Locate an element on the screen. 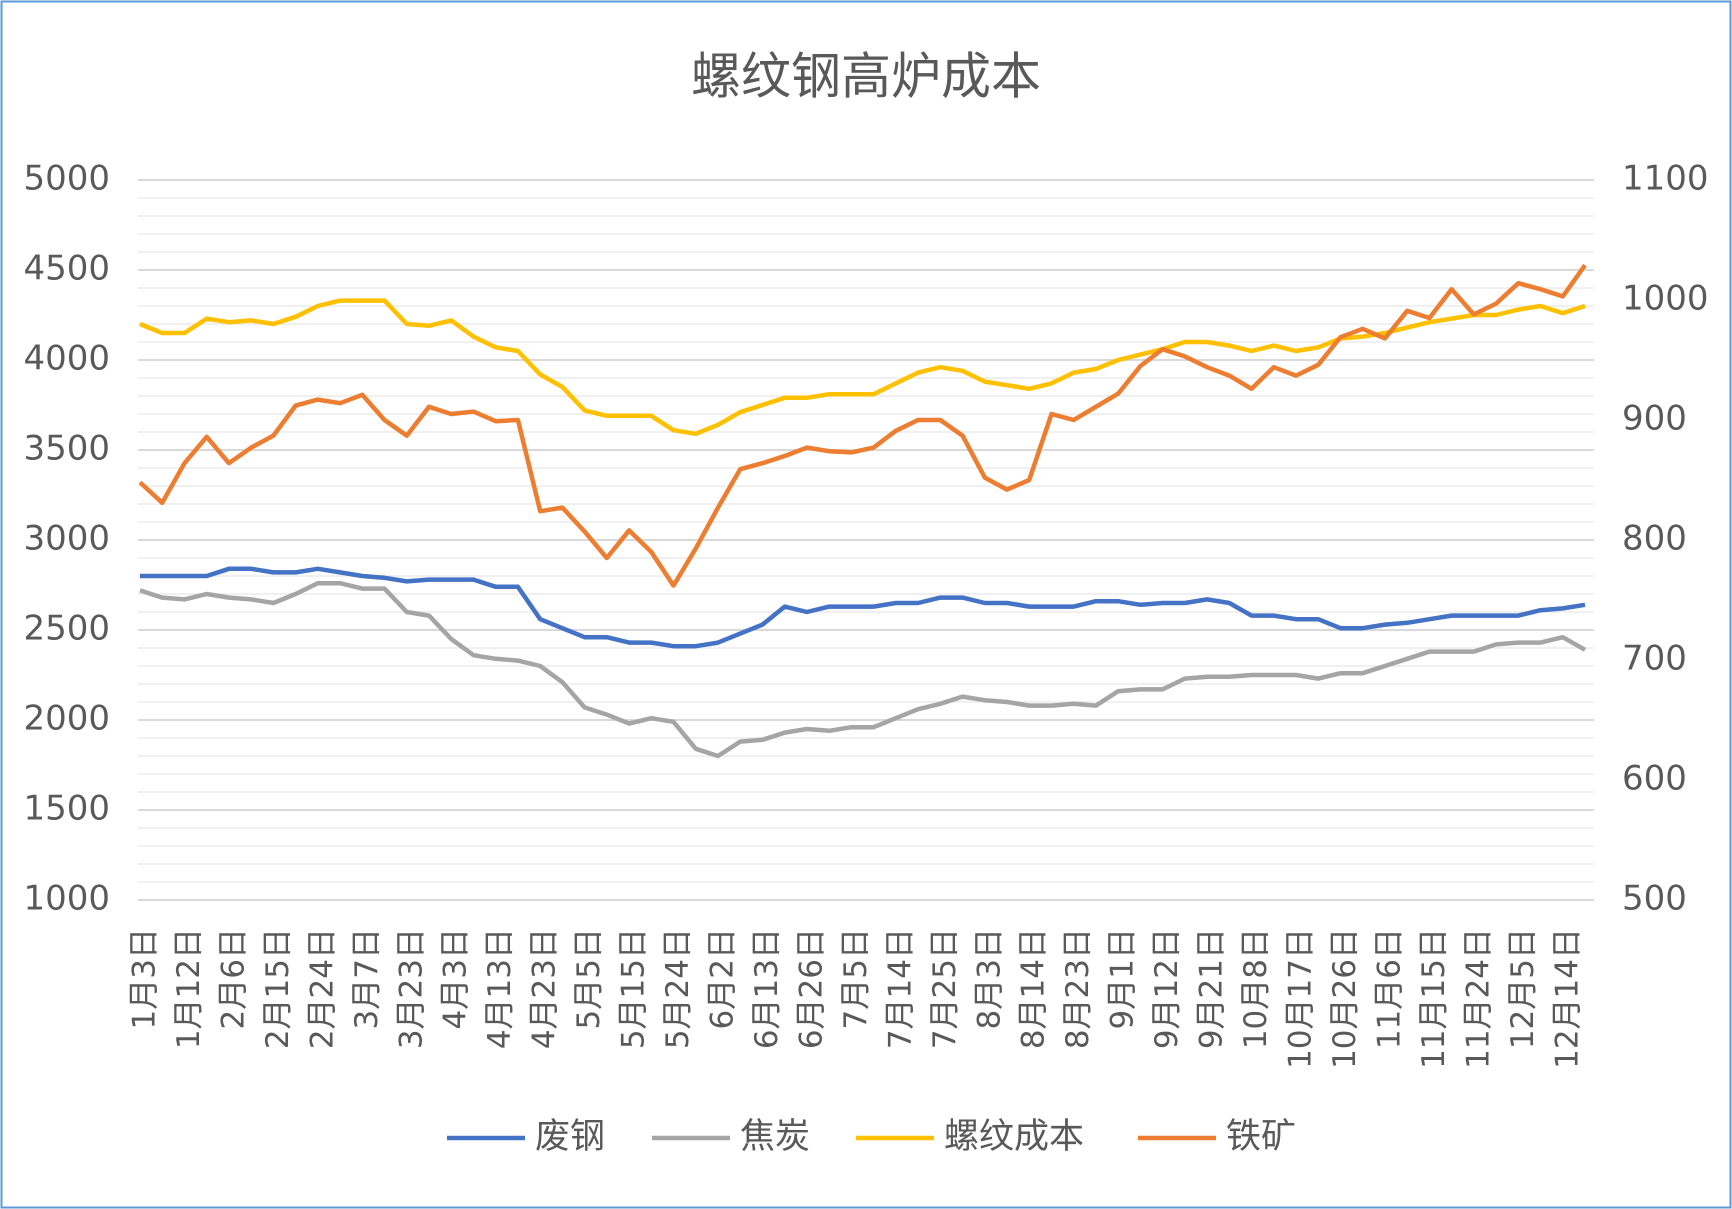  y2-tick-label: 1000 is located at coordinates (1665, 299).